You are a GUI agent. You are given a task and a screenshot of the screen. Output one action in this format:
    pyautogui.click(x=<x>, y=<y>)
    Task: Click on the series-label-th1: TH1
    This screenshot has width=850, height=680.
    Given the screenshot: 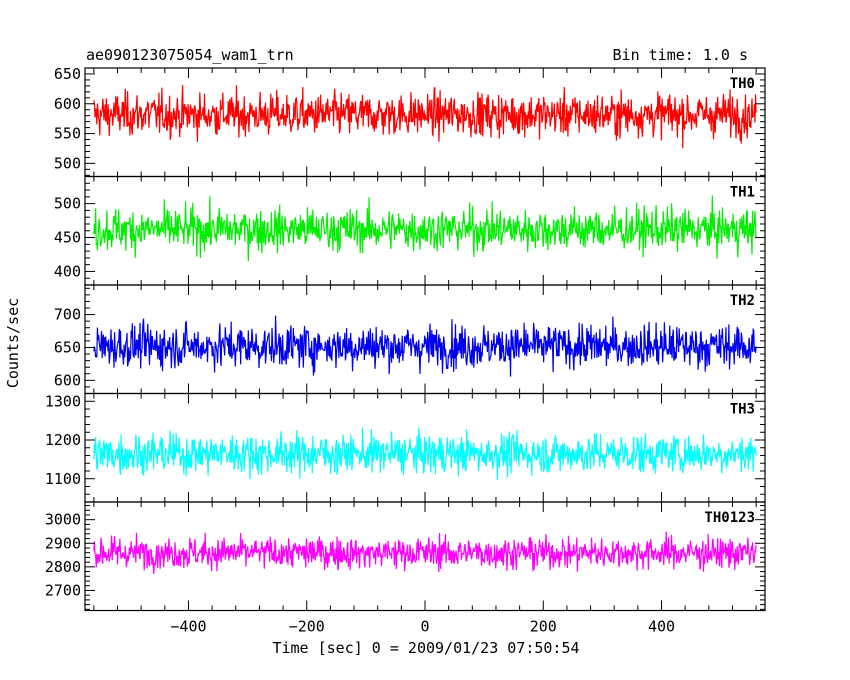 What is the action you would take?
    pyautogui.click(x=742, y=193)
    